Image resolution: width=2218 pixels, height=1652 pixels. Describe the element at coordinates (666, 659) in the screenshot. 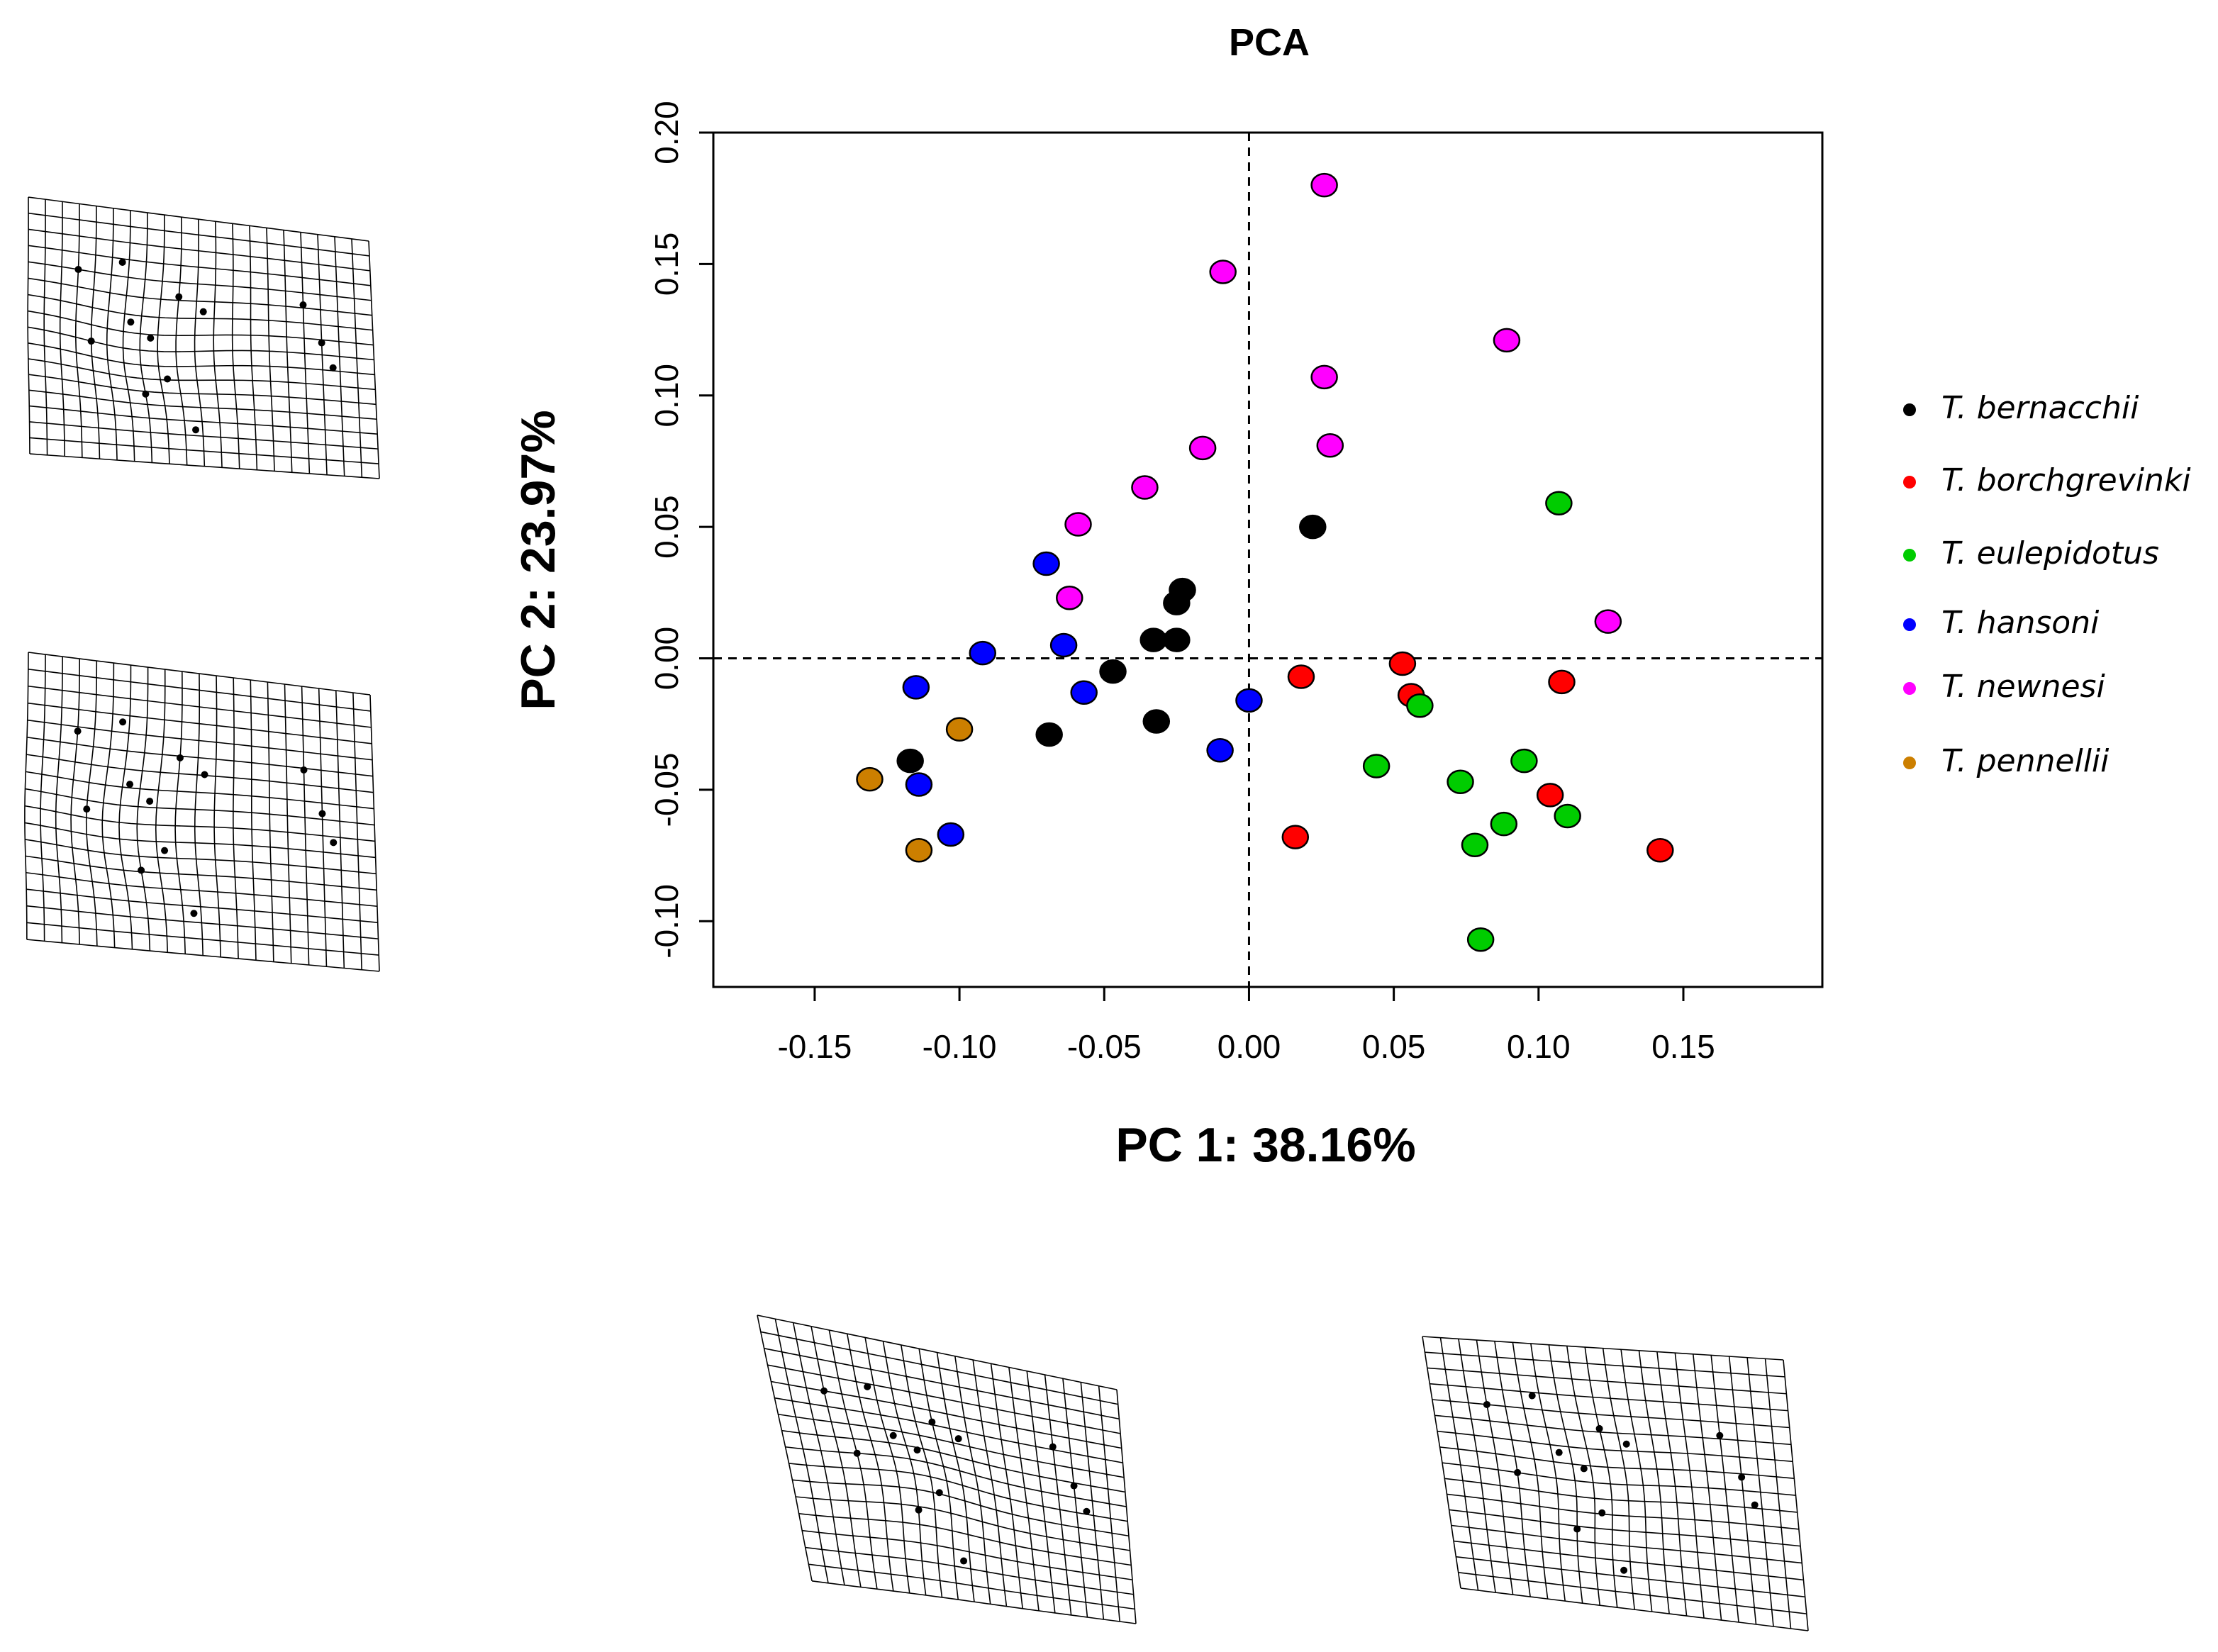

I see `y-tick-label: 0.00` at that location.